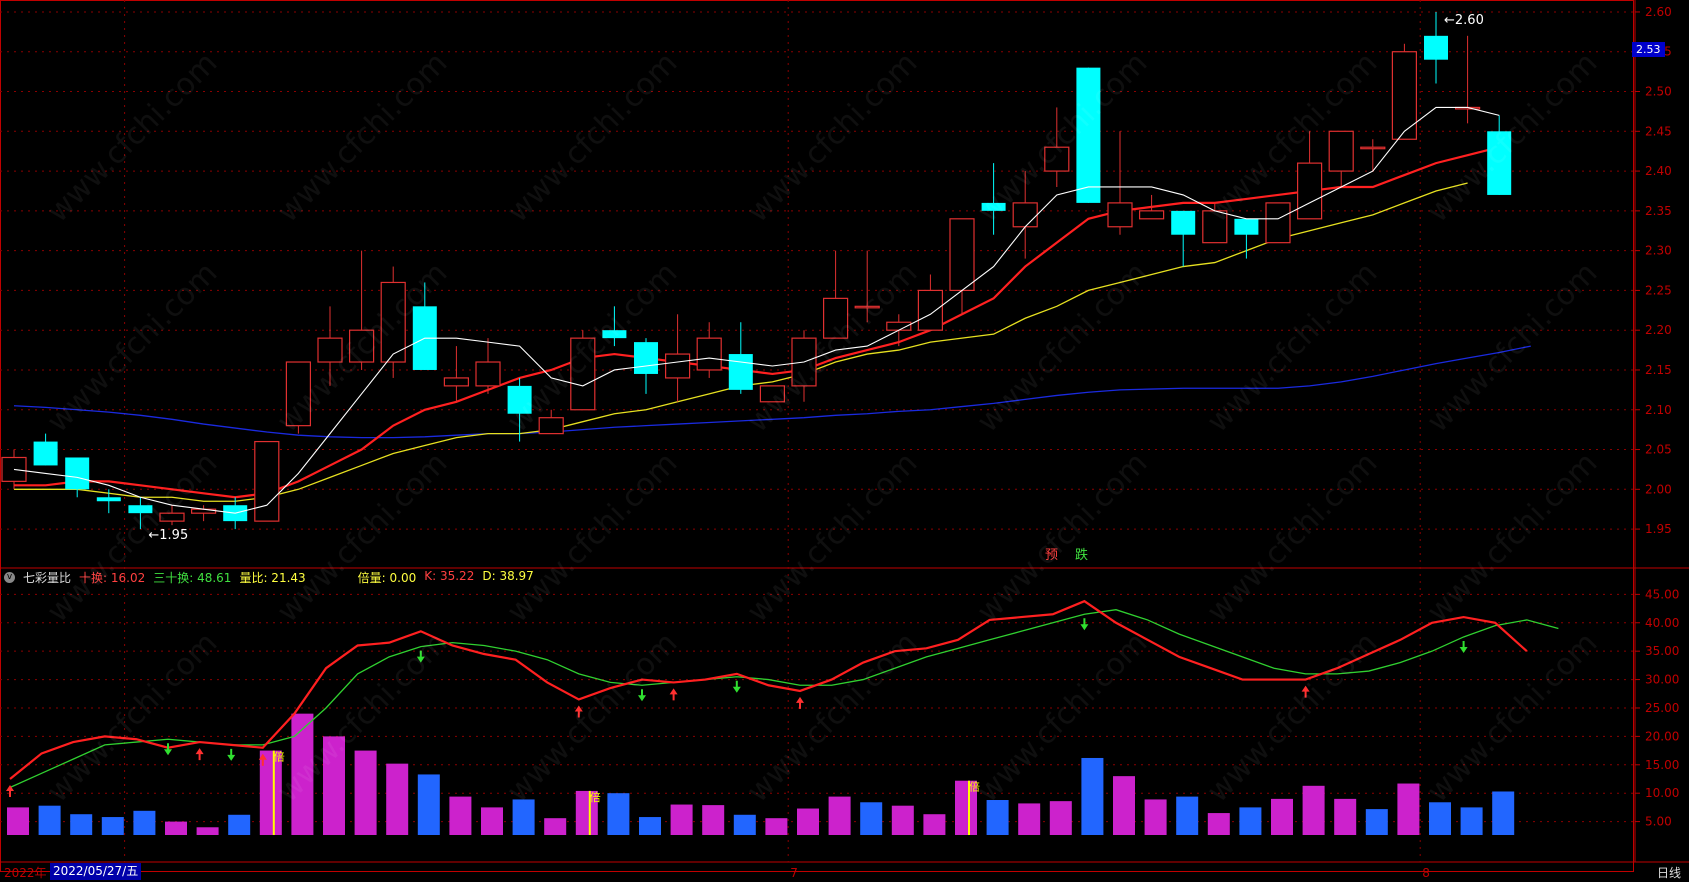  Describe the element at coordinates (1662, 793) in the screenshot. I see `indicator-tick-label: 10.00` at that location.